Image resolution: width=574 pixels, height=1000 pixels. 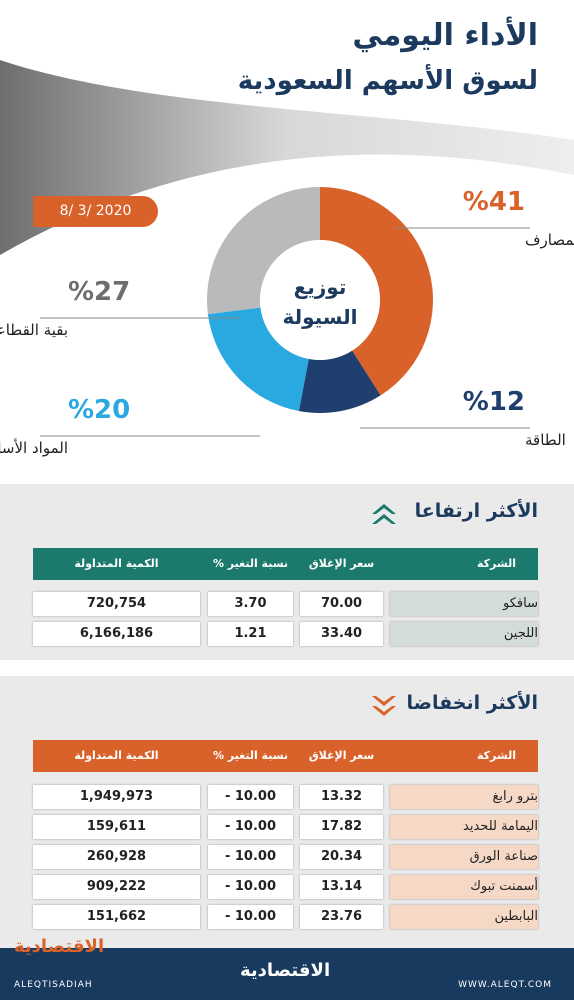 What do you see at coordinates (464, 797) in the screenshot?
I see `company-cell: بترو رابغ` at bounding box center [464, 797].